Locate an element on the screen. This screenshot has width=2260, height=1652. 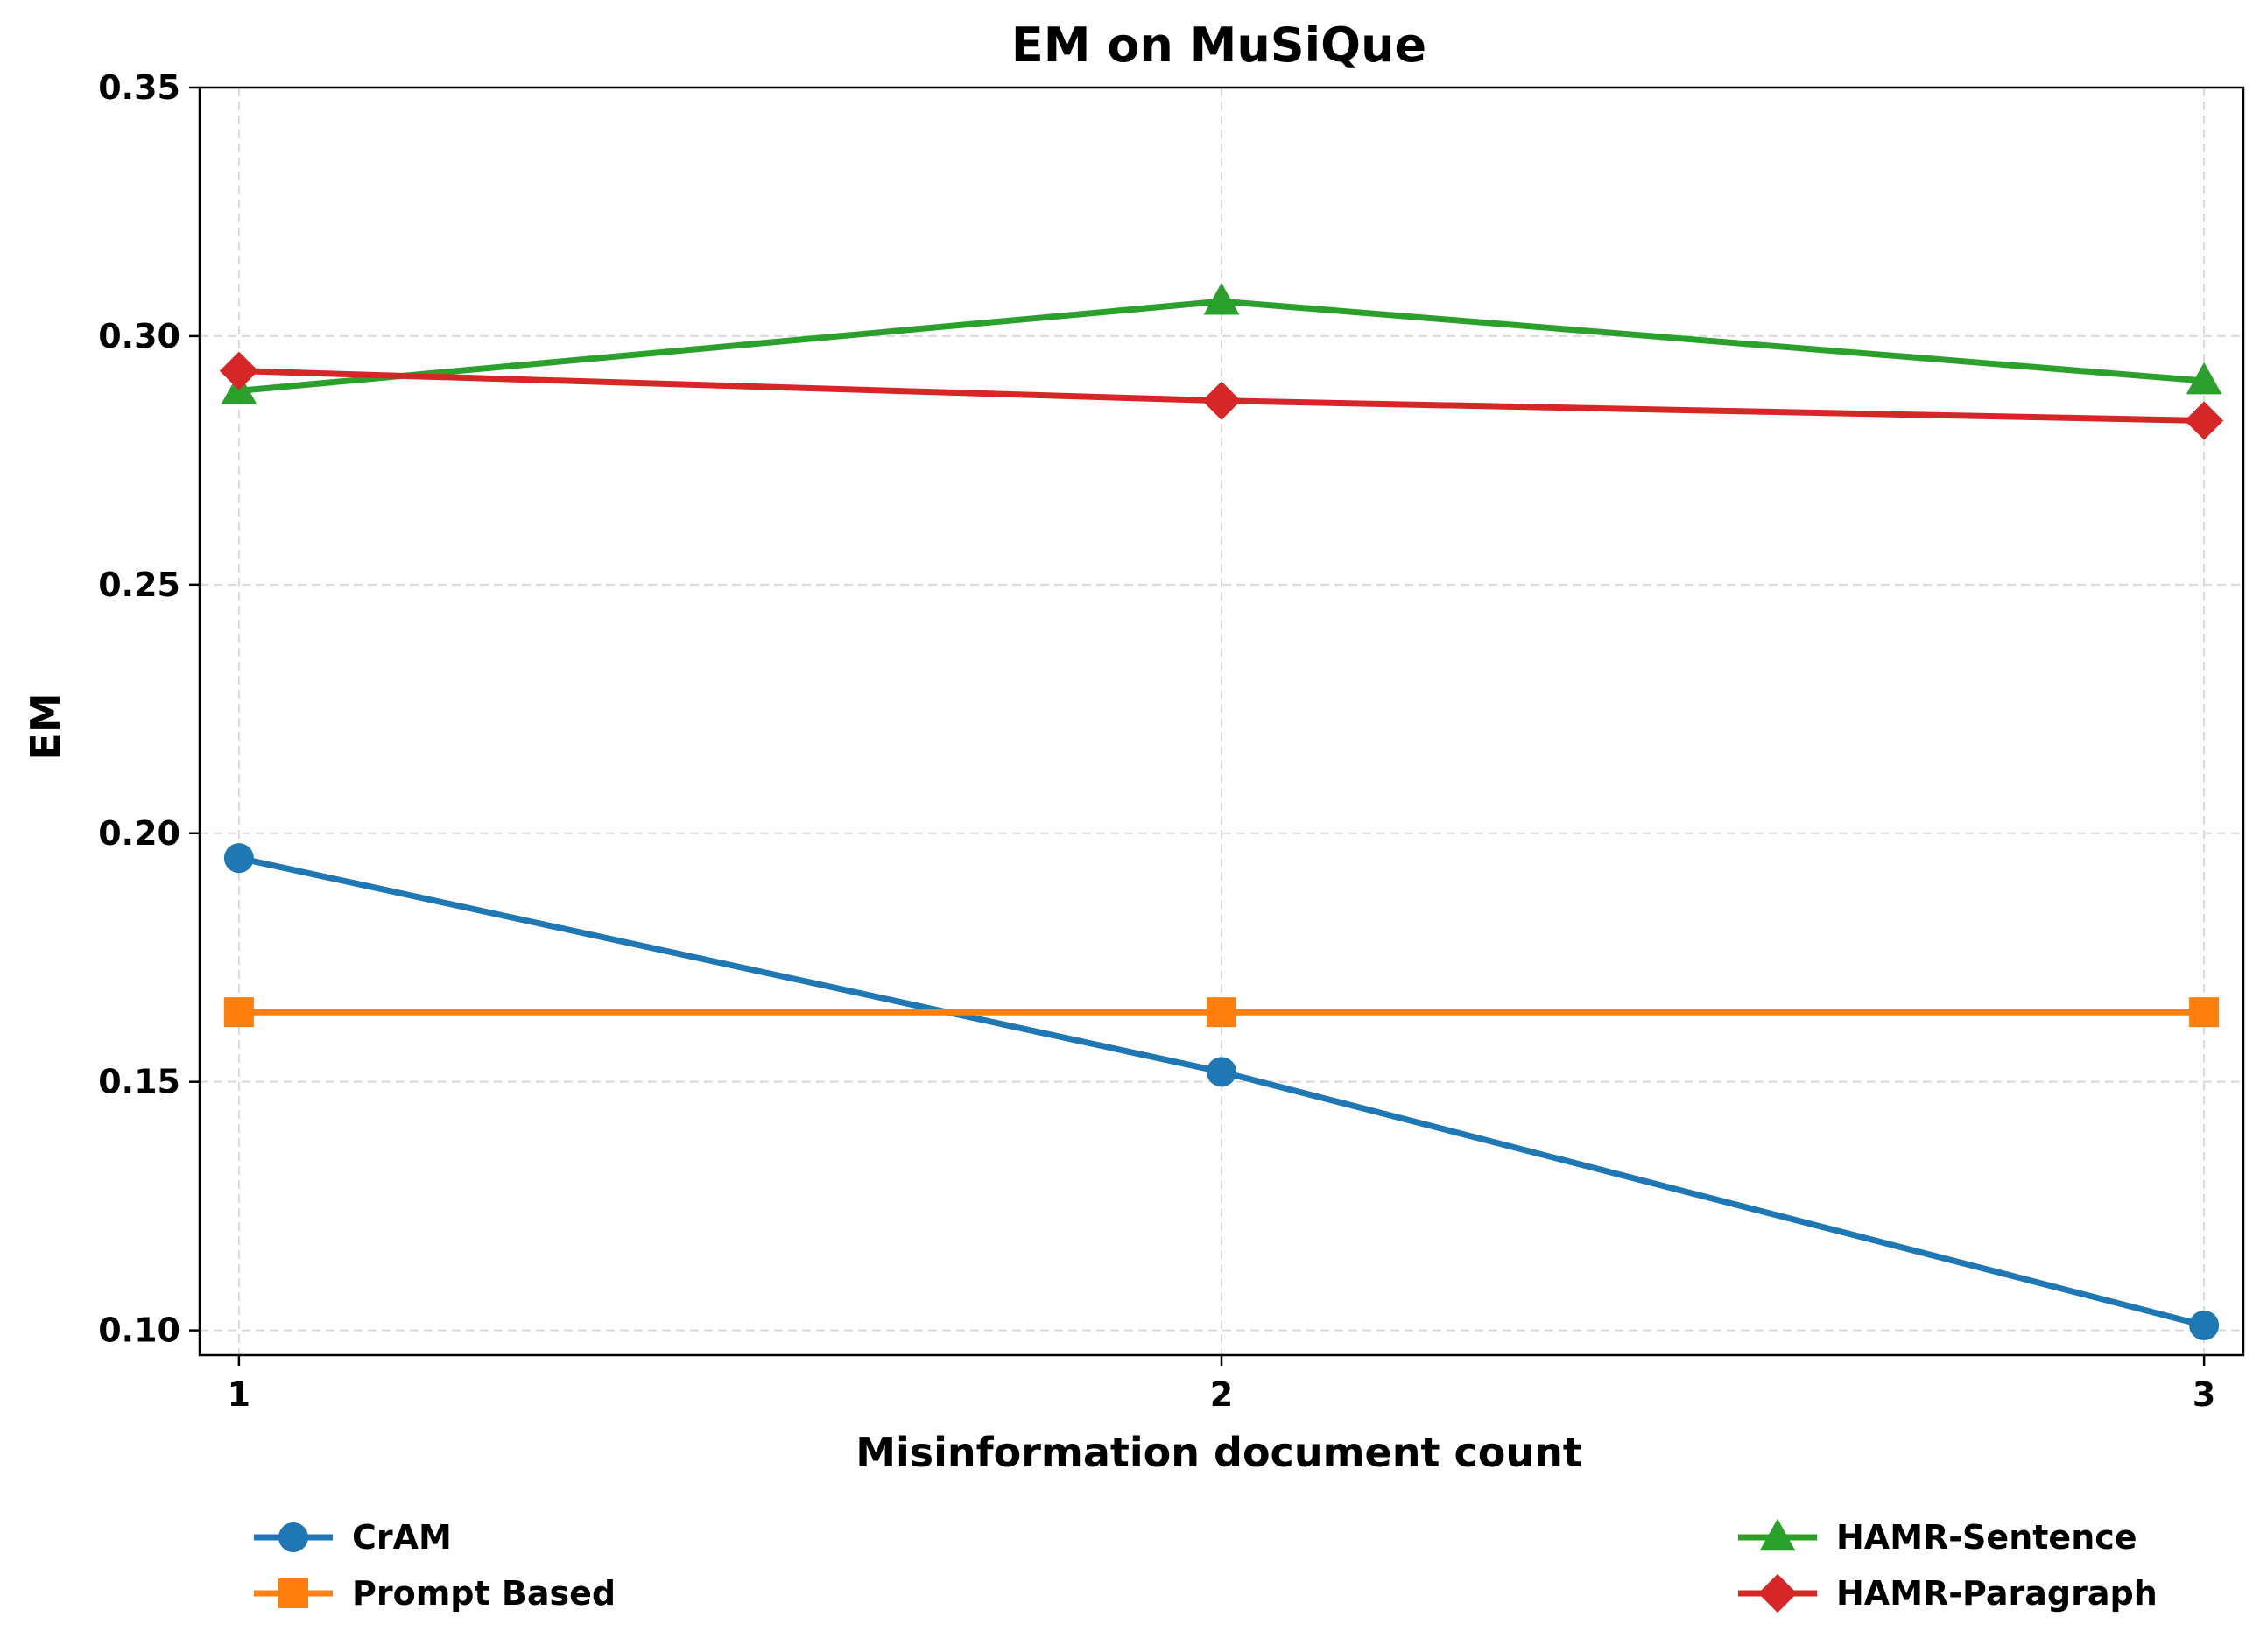
y-tick-label: 0.30 is located at coordinates (139, 336).